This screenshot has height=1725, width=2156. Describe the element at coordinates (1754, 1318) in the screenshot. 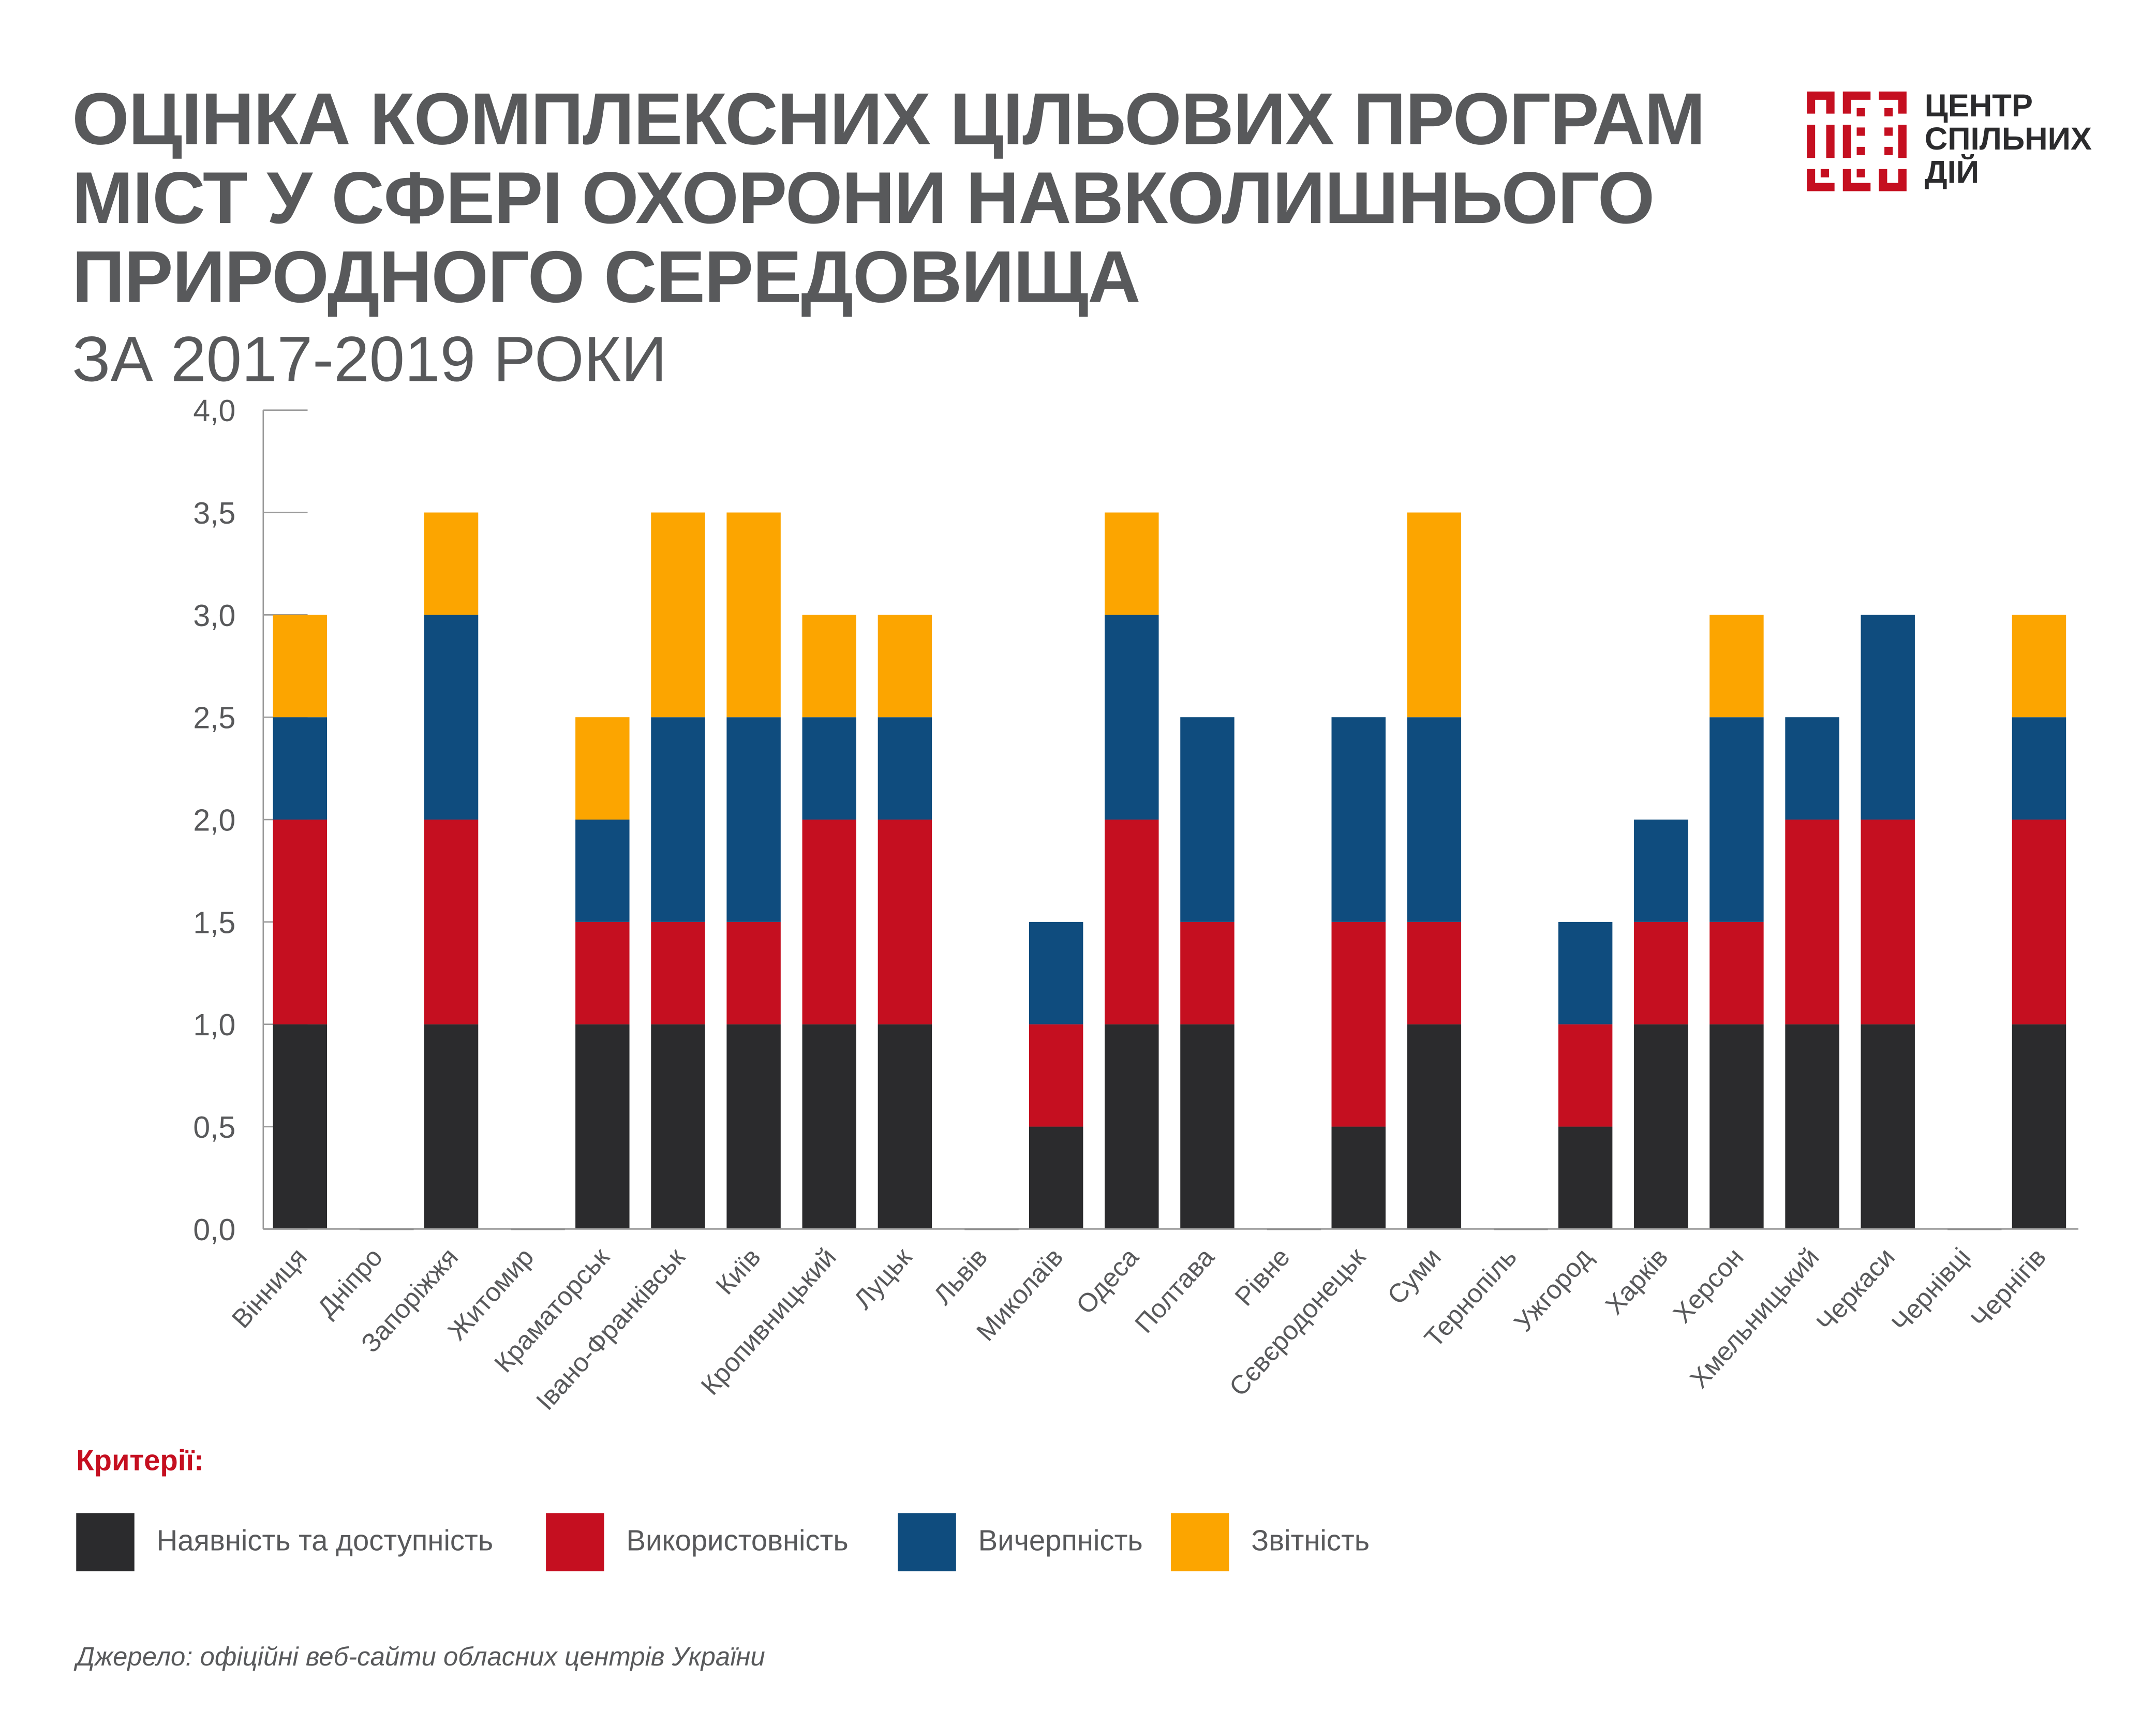

I see `x-tick-label: Хмельницький` at that location.